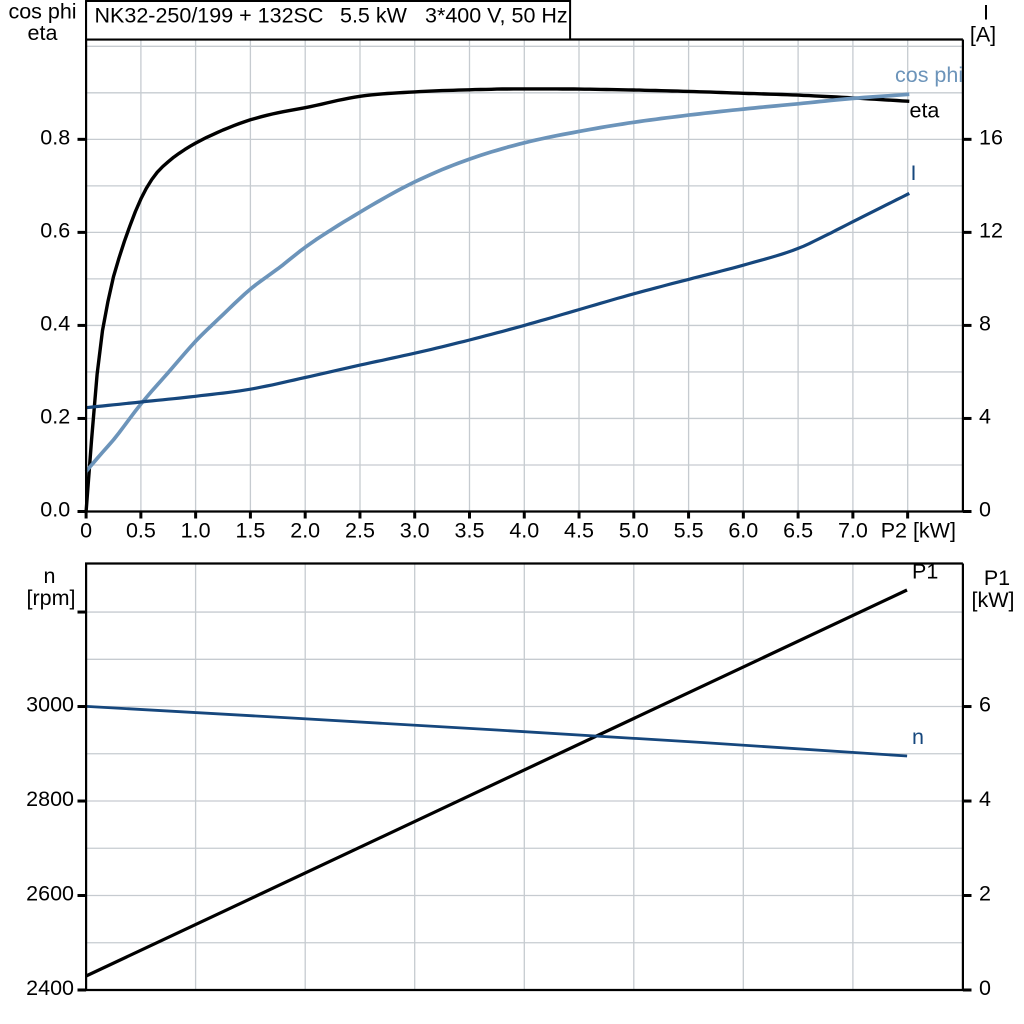 Image resolution: width=1024 pixels, height=1024 pixels. Describe the element at coordinates (50, 705) in the screenshot. I see `svg-text: 3000` at that location.